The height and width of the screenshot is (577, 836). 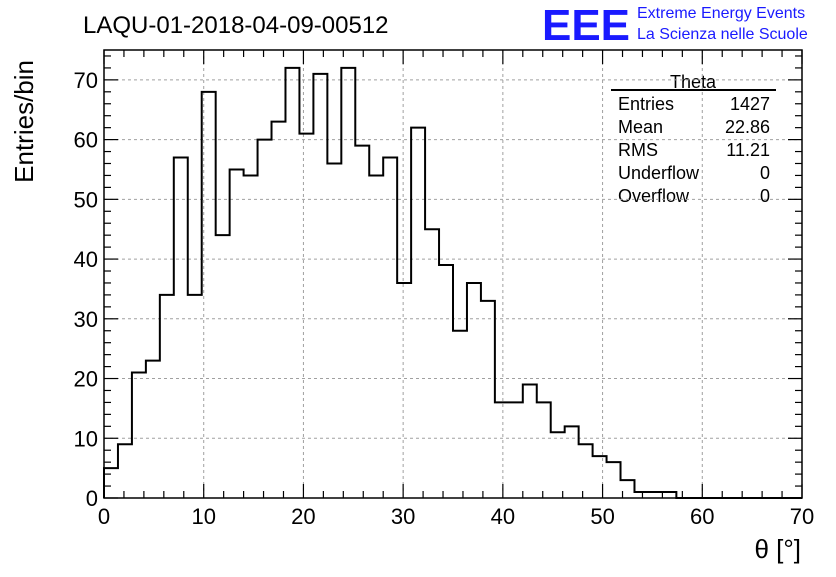 What do you see at coordinates (86, 140) in the screenshot?
I see `y-tick-label: 60` at bounding box center [86, 140].